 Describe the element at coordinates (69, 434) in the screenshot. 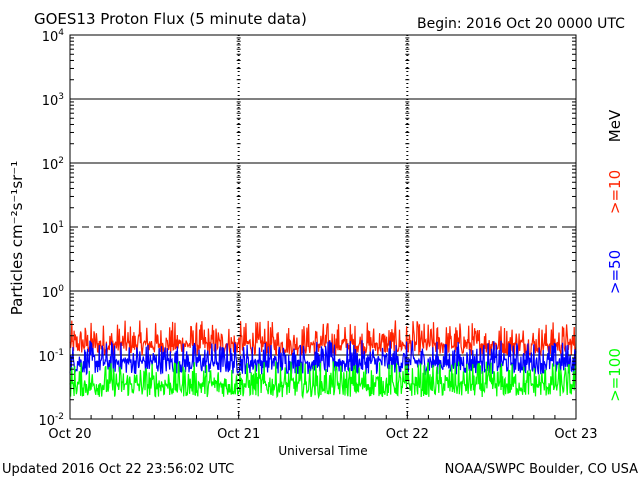

I see `x-tick-label: Oct 20` at that location.